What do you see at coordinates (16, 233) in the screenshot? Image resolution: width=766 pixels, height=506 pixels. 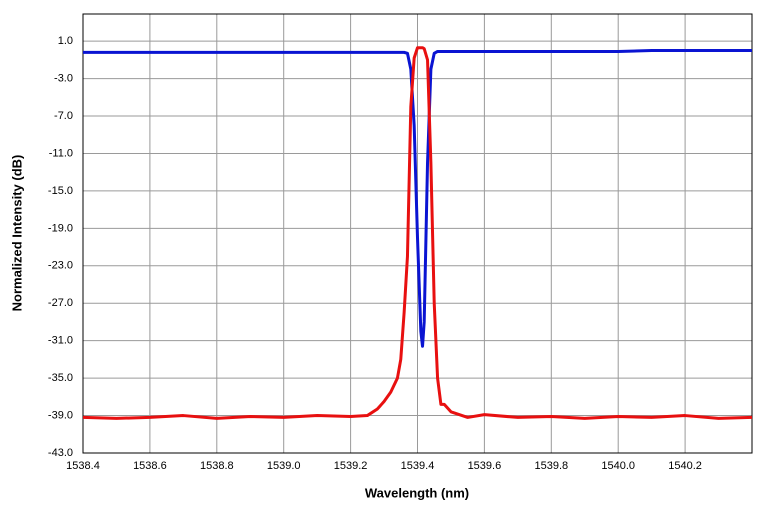 I see `y-axis-title: Normalized Intensity (dB)` at bounding box center [16, 233].